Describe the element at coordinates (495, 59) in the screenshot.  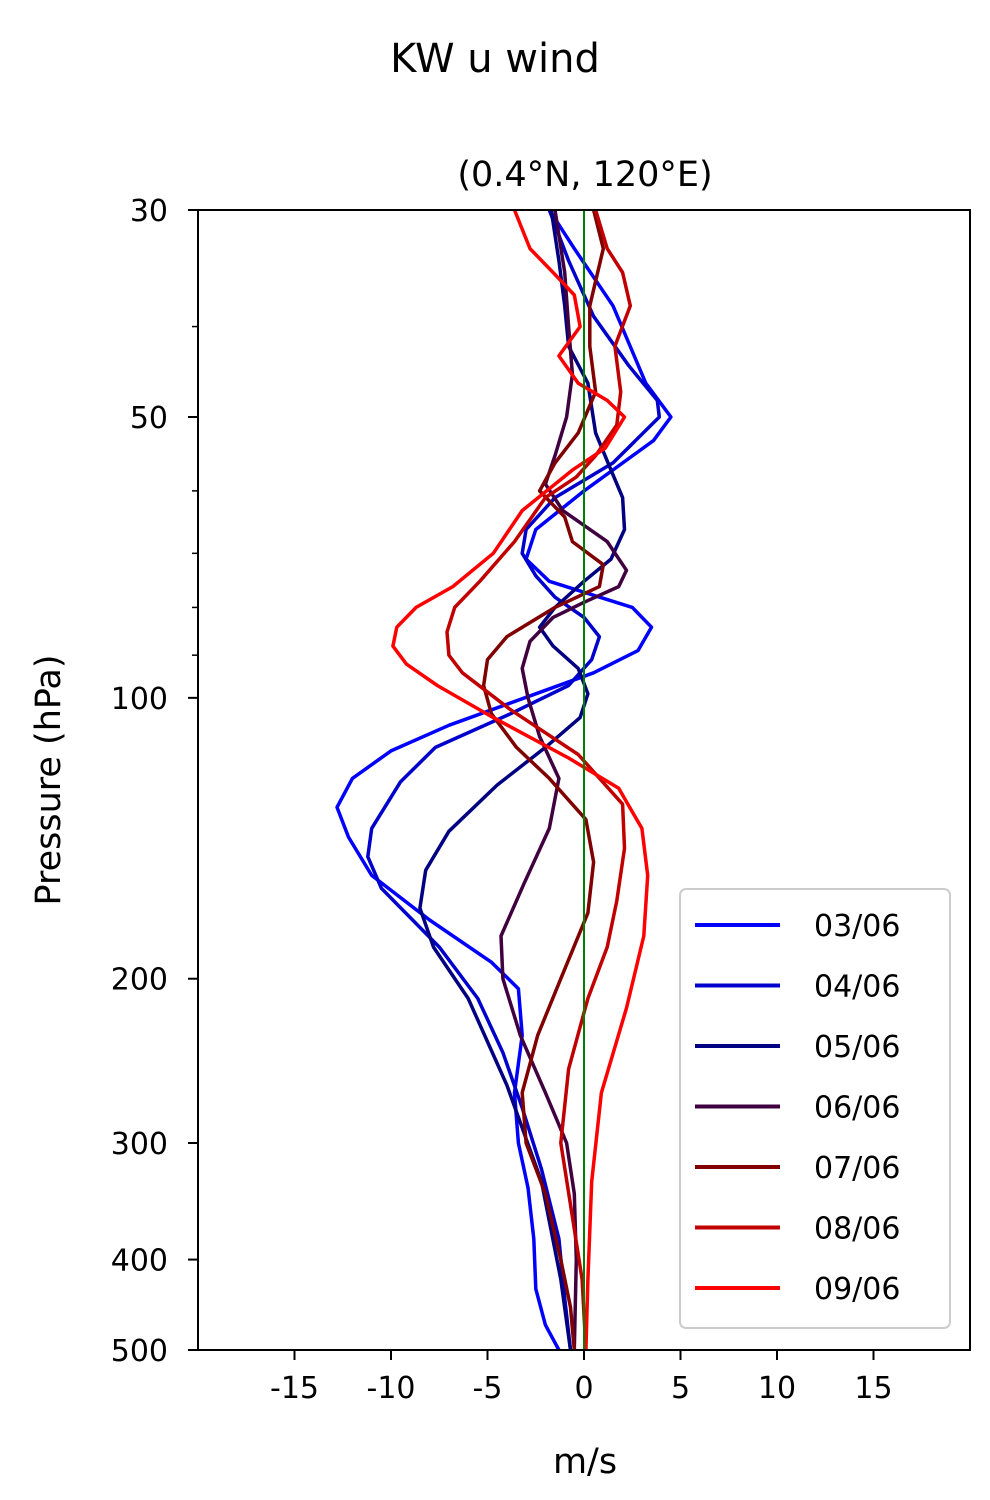
I see `chart-suptitle: KW u wind` at that location.